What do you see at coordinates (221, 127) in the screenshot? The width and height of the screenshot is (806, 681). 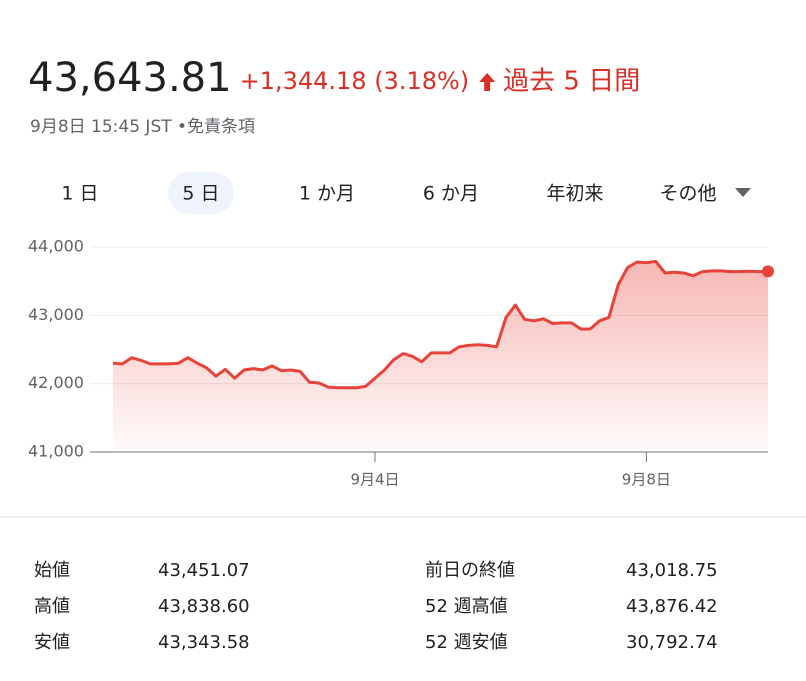 I see `disclaimer: 免責条項` at bounding box center [221, 127].